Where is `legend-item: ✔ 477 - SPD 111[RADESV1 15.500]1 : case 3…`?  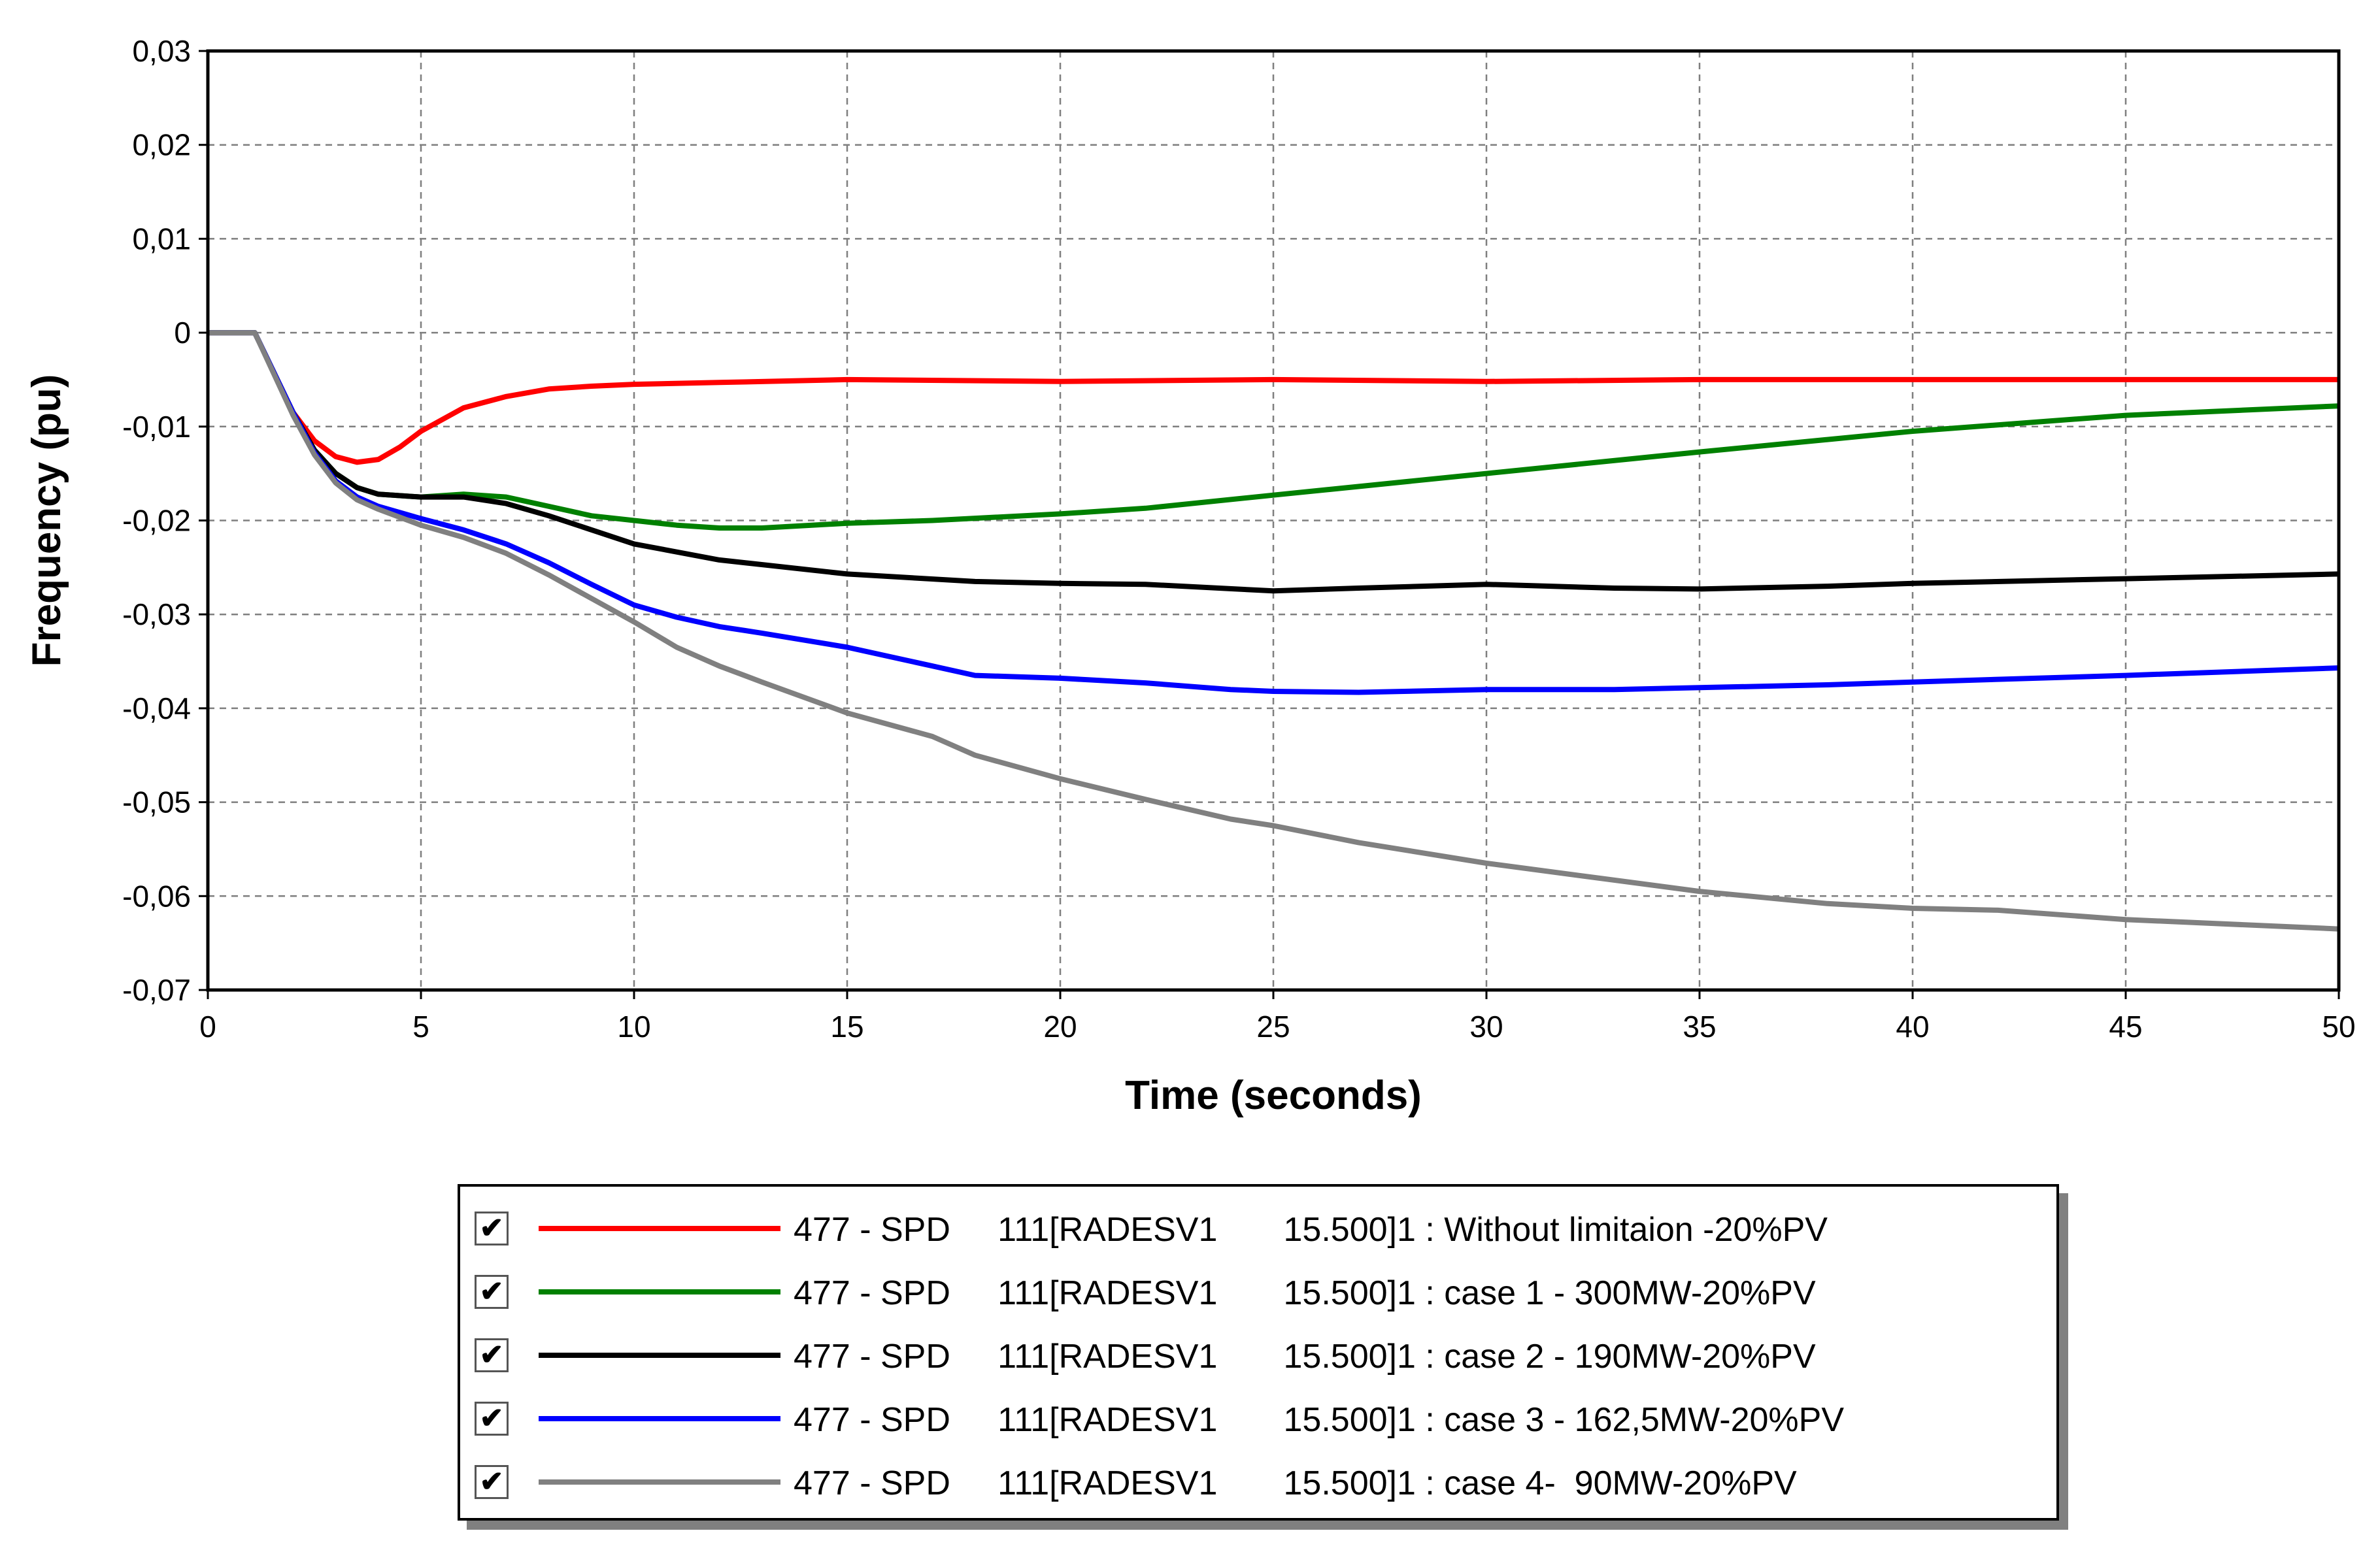 legend-item: ✔ 477 - SPD 111[RADESV1 15.500]1 : case 3… is located at coordinates (1258, 1418).